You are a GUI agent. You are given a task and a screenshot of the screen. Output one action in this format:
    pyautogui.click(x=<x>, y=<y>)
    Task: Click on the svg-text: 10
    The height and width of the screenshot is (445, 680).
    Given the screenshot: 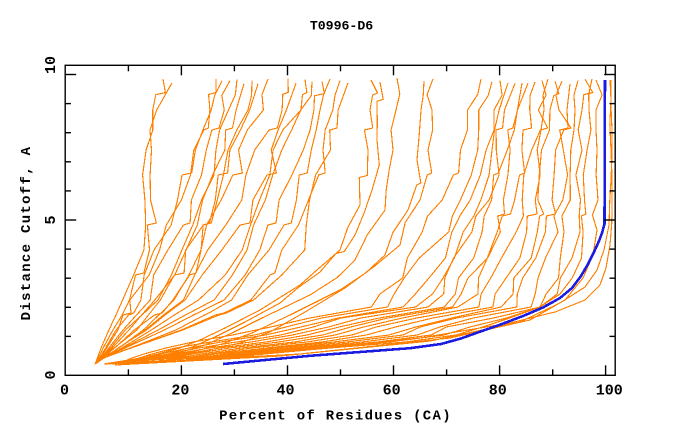 What is the action you would take?
    pyautogui.click(x=51, y=65)
    